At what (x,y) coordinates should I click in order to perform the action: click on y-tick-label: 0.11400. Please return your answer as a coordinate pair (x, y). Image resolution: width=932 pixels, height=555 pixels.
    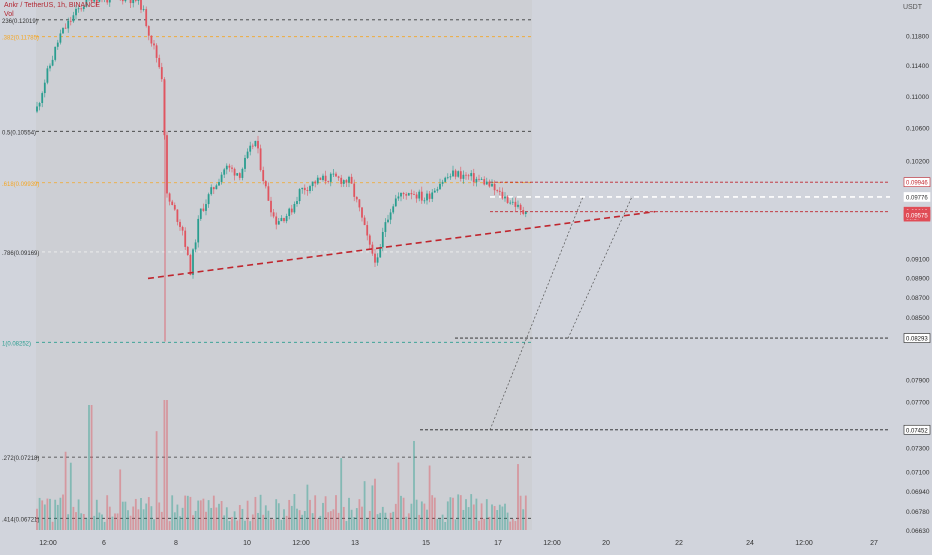
    Looking at the image, I should click on (917, 66).